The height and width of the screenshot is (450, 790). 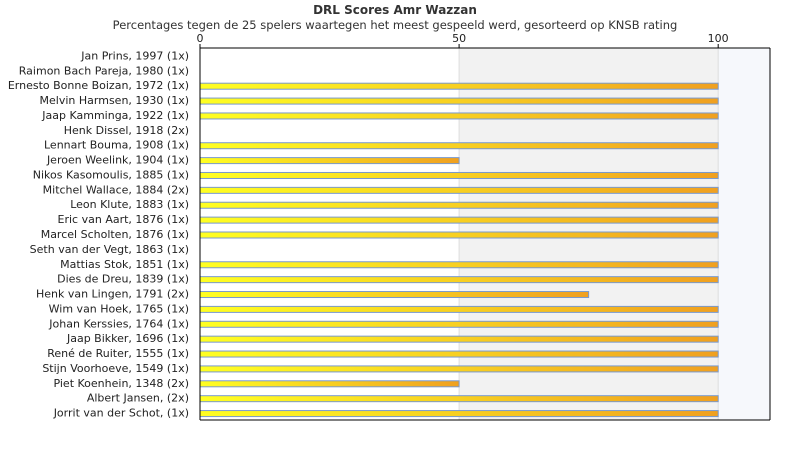 I want to click on category-label: Jaap Kamminga, 1922 (1x), so click(x=115, y=115).